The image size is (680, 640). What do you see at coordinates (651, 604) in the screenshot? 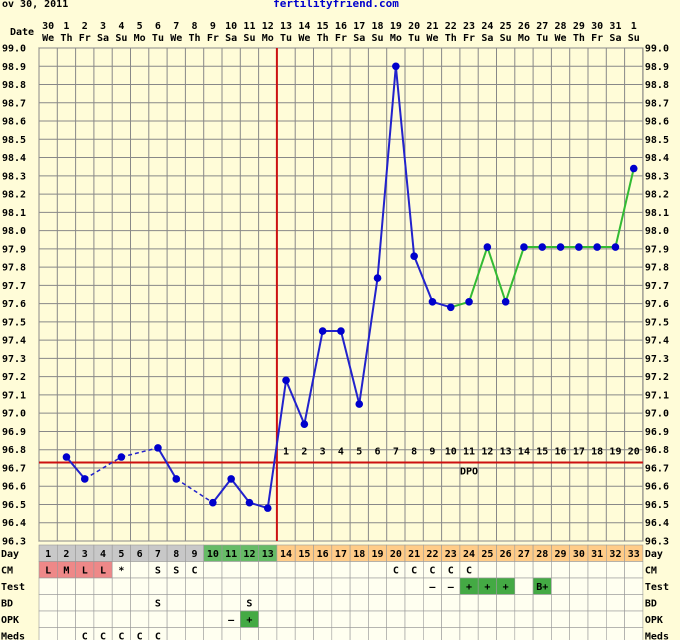
I see `row-label-right-bd: BD` at bounding box center [651, 604].